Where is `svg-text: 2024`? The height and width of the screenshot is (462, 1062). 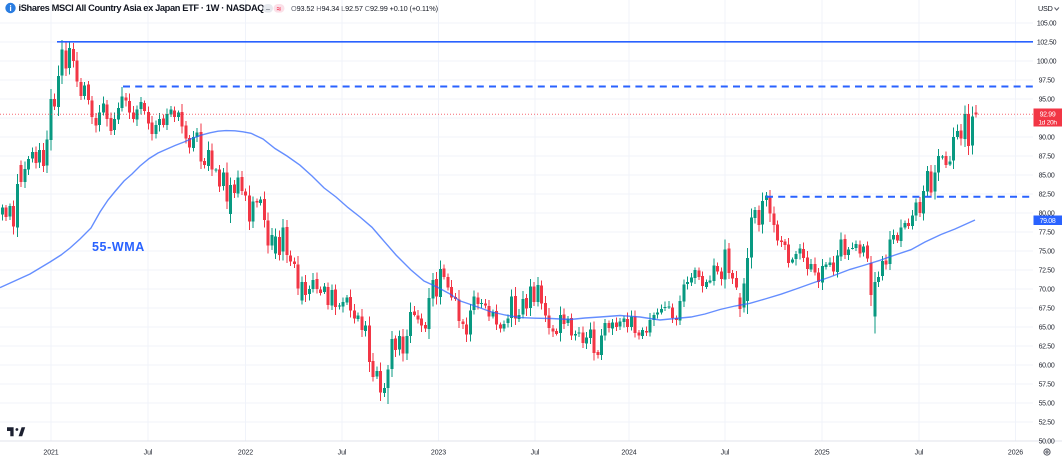
svg-text: 2024 is located at coordinates (628, 453).